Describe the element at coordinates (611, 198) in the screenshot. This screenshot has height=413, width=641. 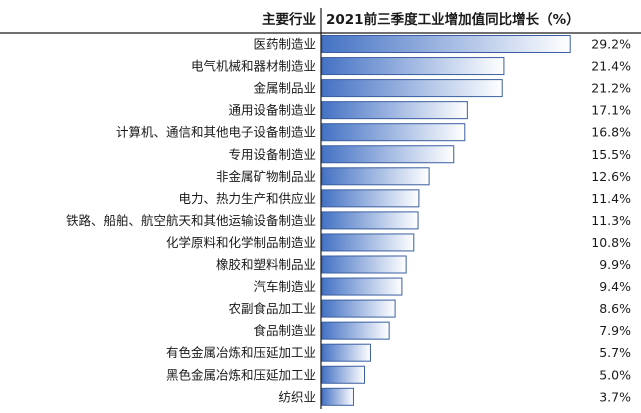
I see `value-label: 11.4%` at that location.